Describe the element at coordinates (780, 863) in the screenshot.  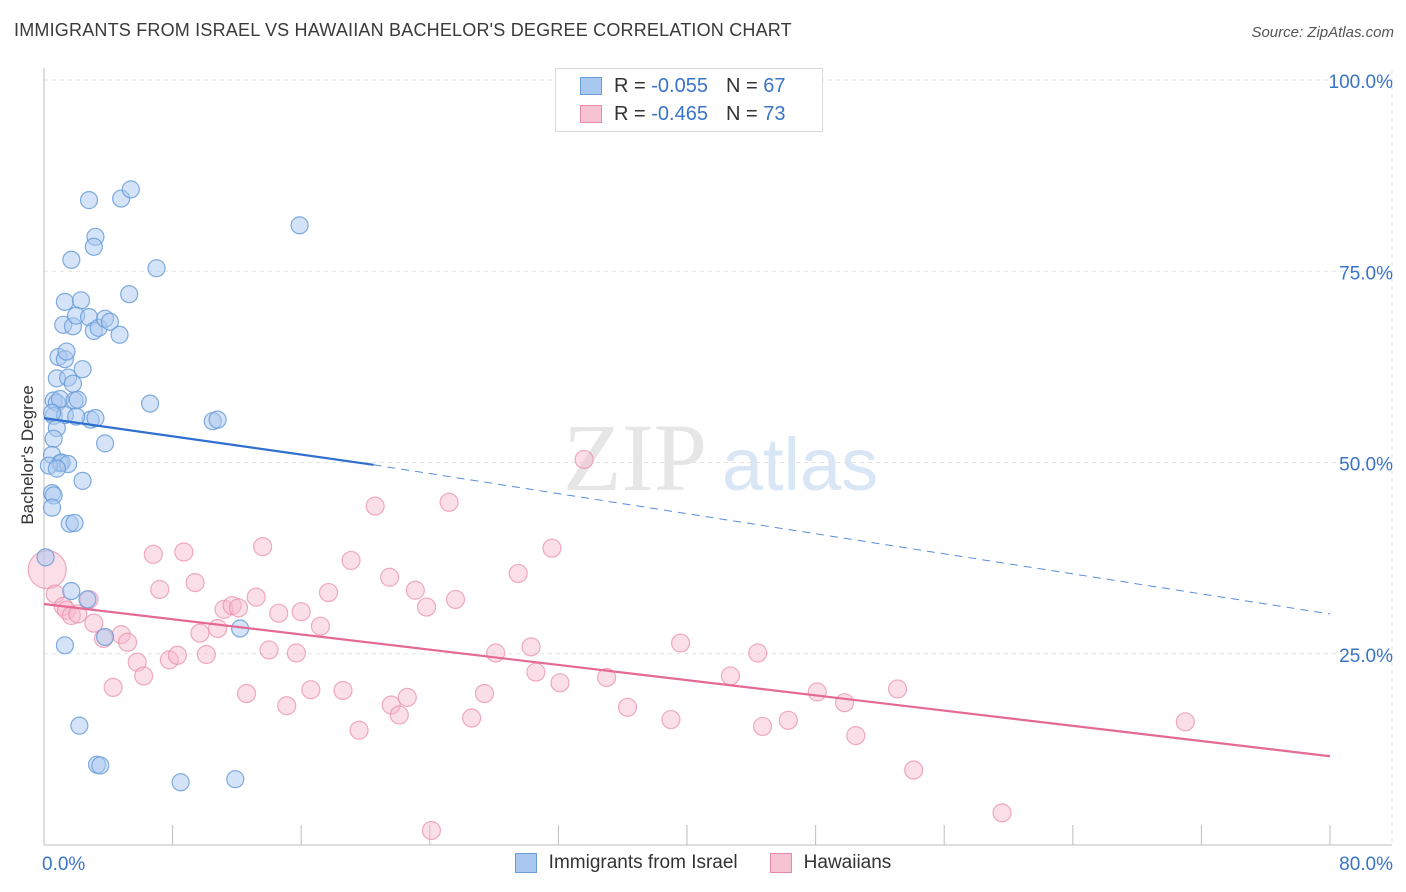
I see `hawaiians-swatch` at that location.